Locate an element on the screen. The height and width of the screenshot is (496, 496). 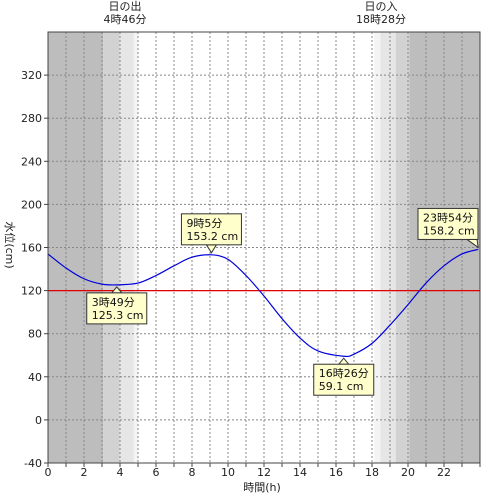
callout-time: 3時49分 is located at coordinates (113, 302).